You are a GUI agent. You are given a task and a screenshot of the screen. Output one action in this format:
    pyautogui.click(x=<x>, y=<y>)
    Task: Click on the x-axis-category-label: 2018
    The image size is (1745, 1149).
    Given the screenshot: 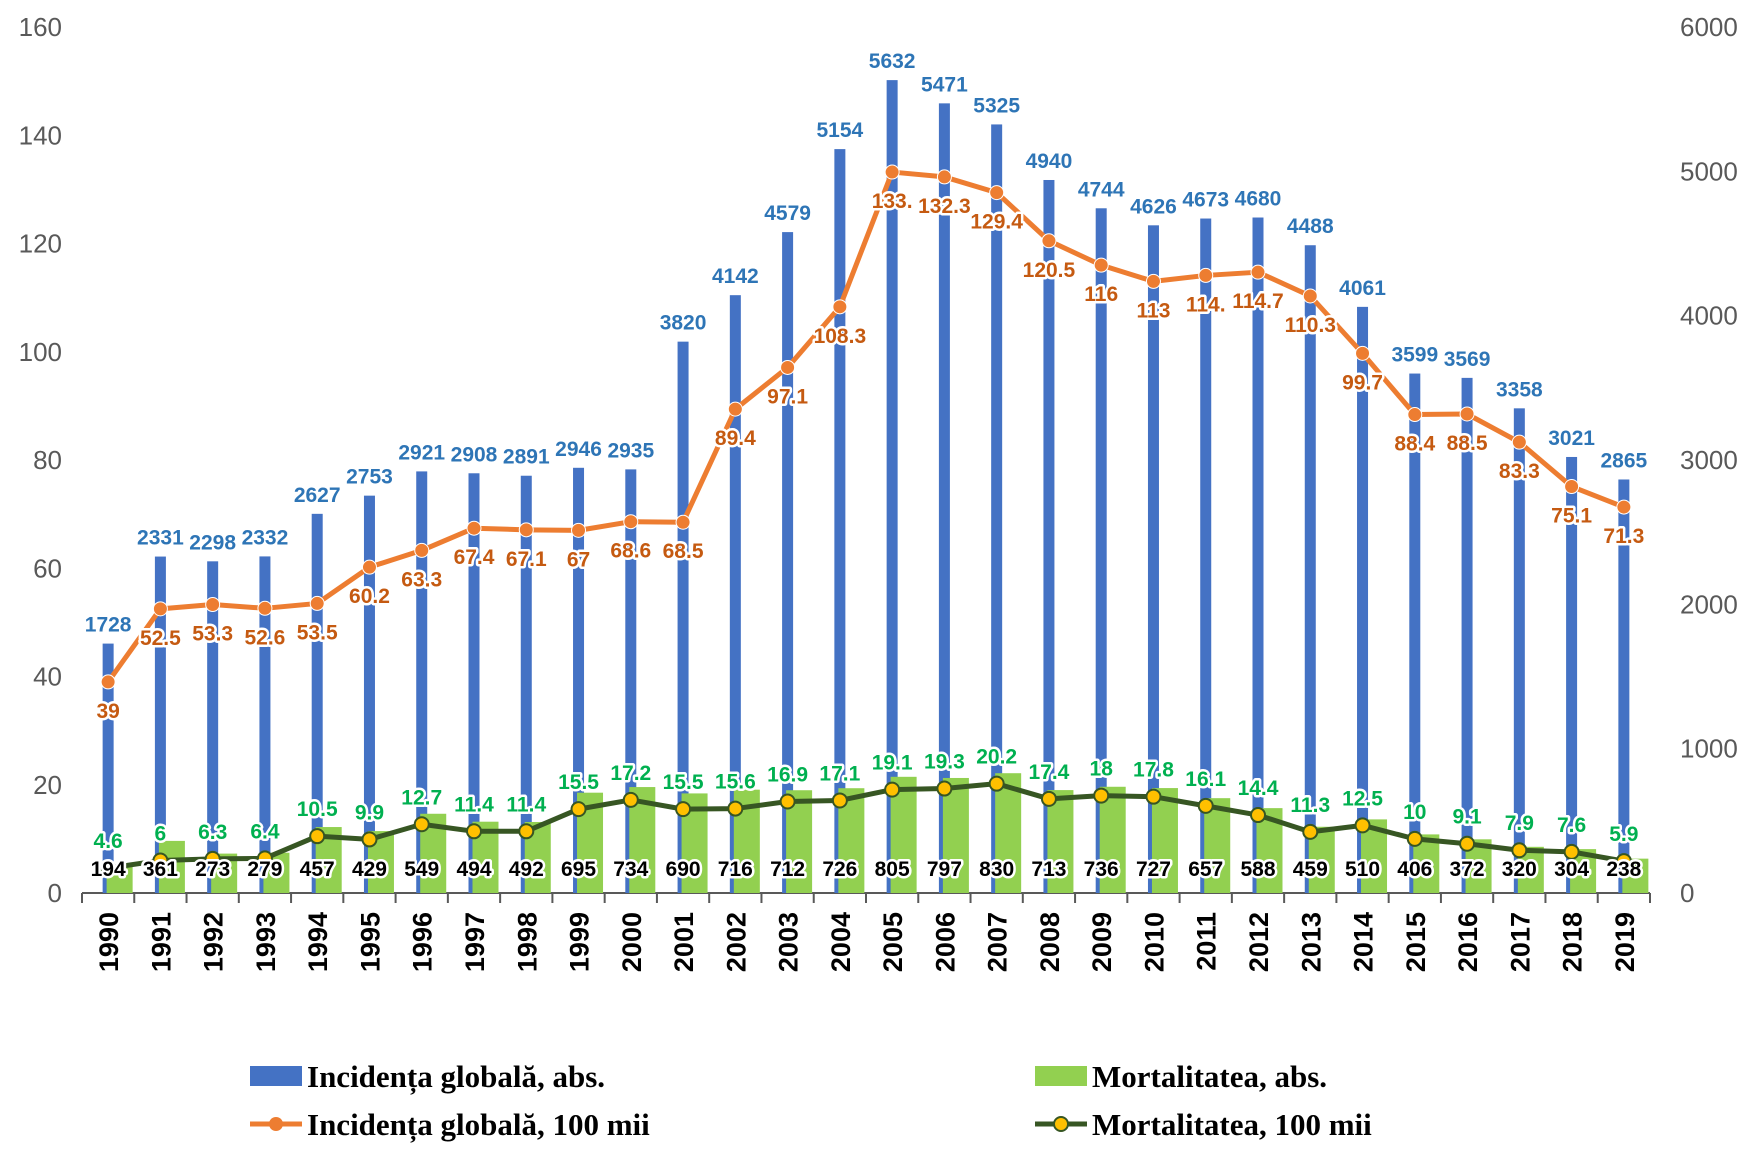 What is the action you would take?
    pyautogui.click(x=1573, y=942)
    